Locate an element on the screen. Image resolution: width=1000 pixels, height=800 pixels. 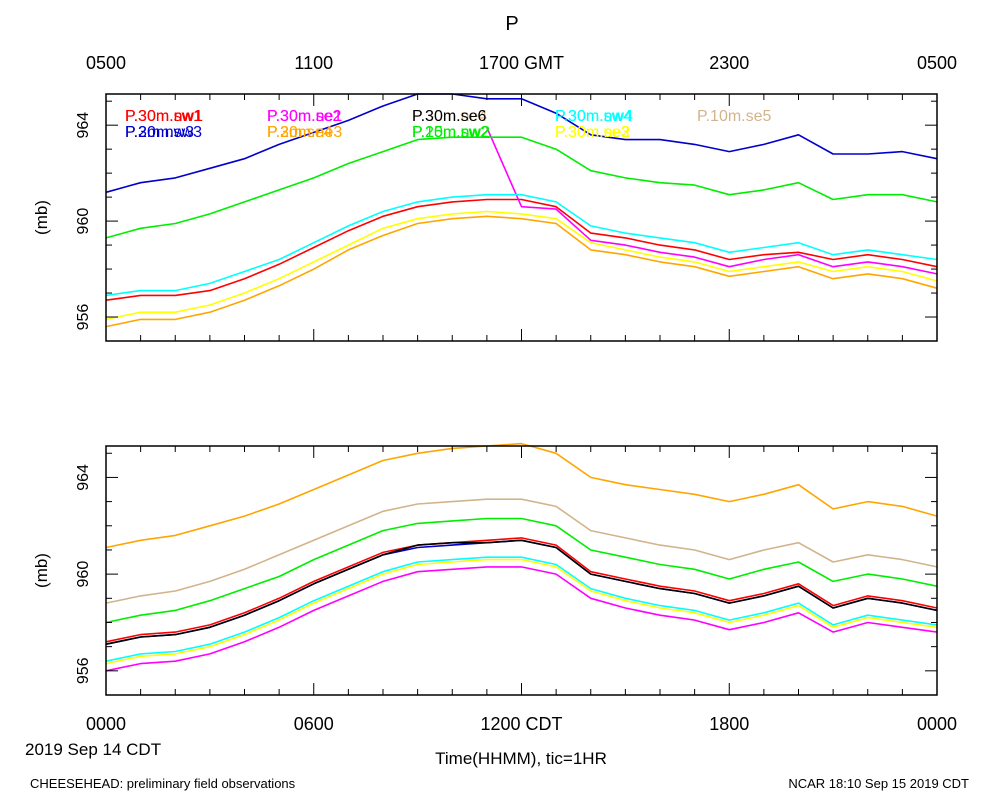
series-line-P.10m.se5 is located at coordinates (521, 551).